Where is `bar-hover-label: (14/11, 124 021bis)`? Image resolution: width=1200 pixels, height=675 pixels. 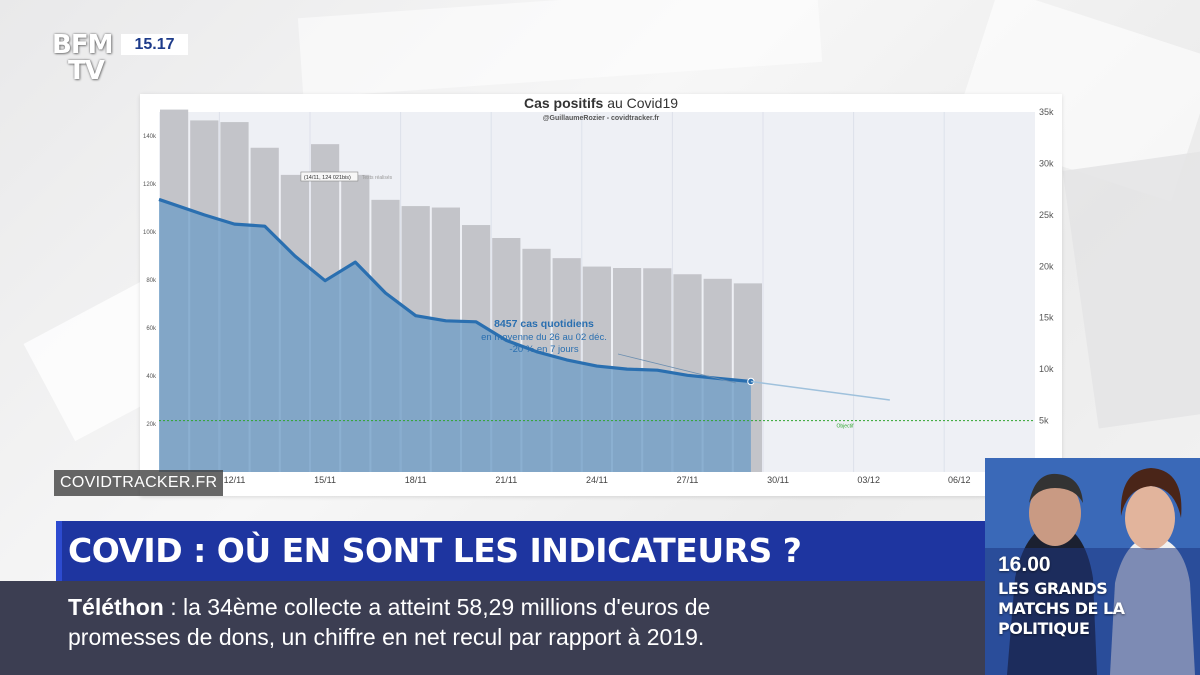 bar-hover-label: (14/11, 124 021bis) is located at coordinates (327, 178).